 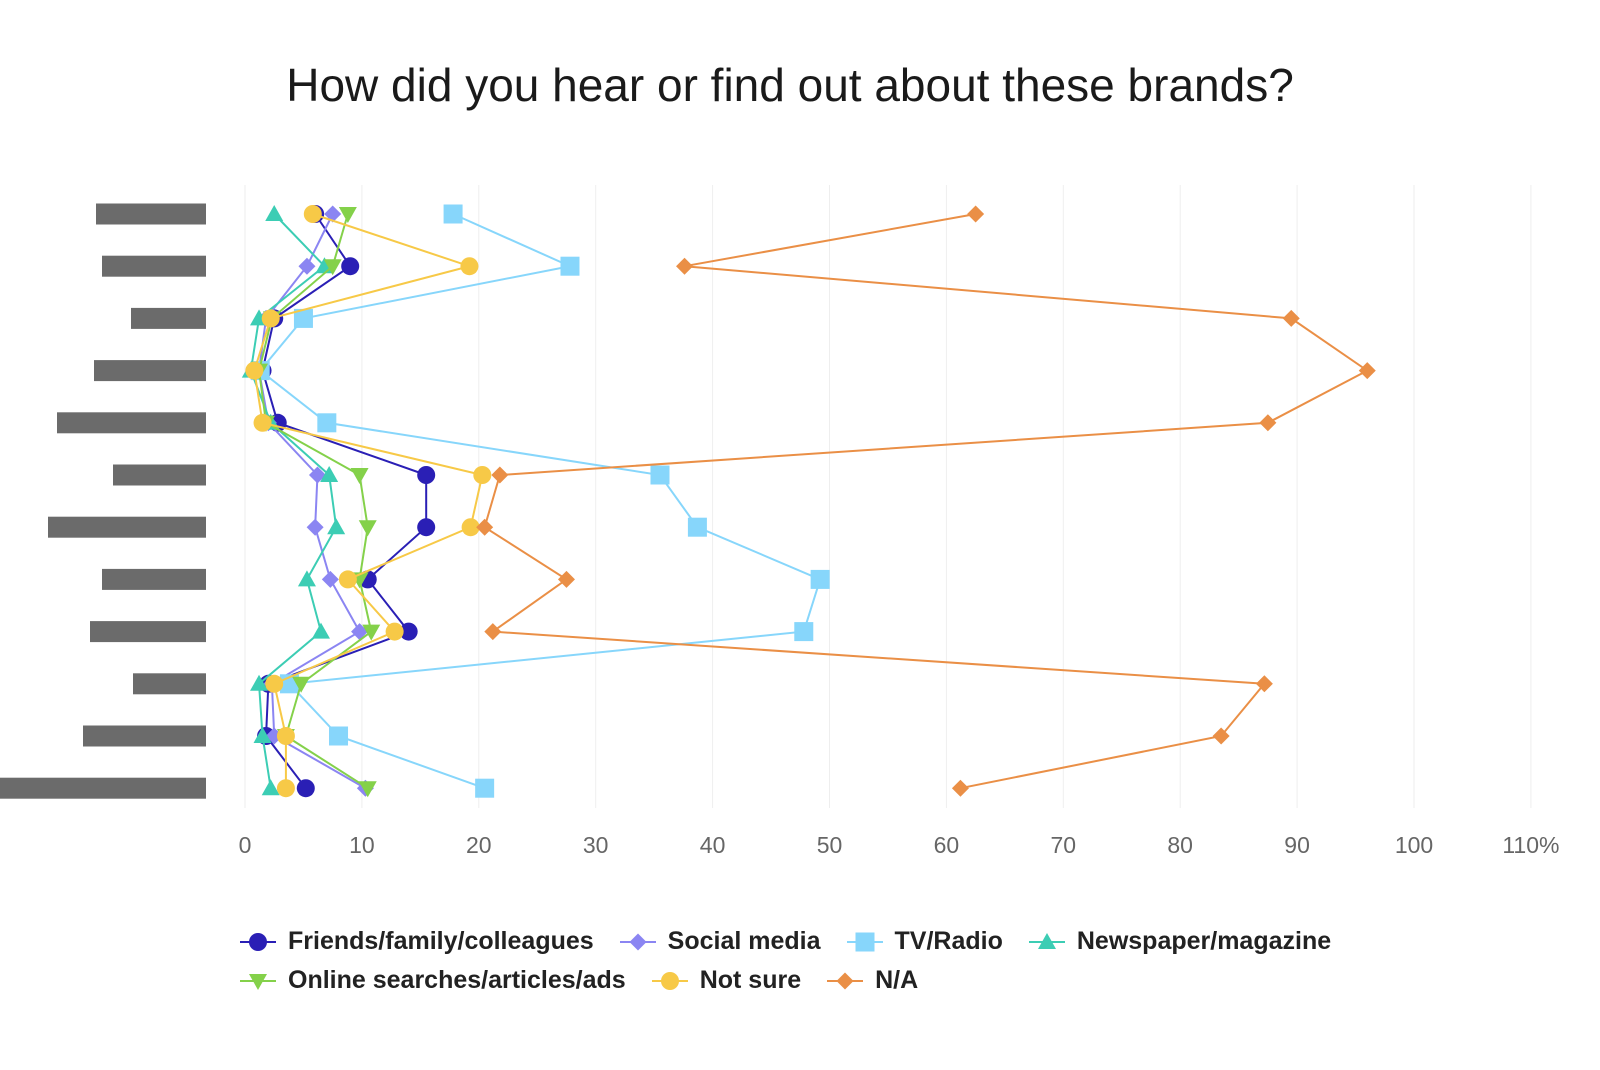 What do you see at coordinates (1046, 940) in the screenshot?
I see `legend-swatch-newspaper` at bounding box center [1046, 940].